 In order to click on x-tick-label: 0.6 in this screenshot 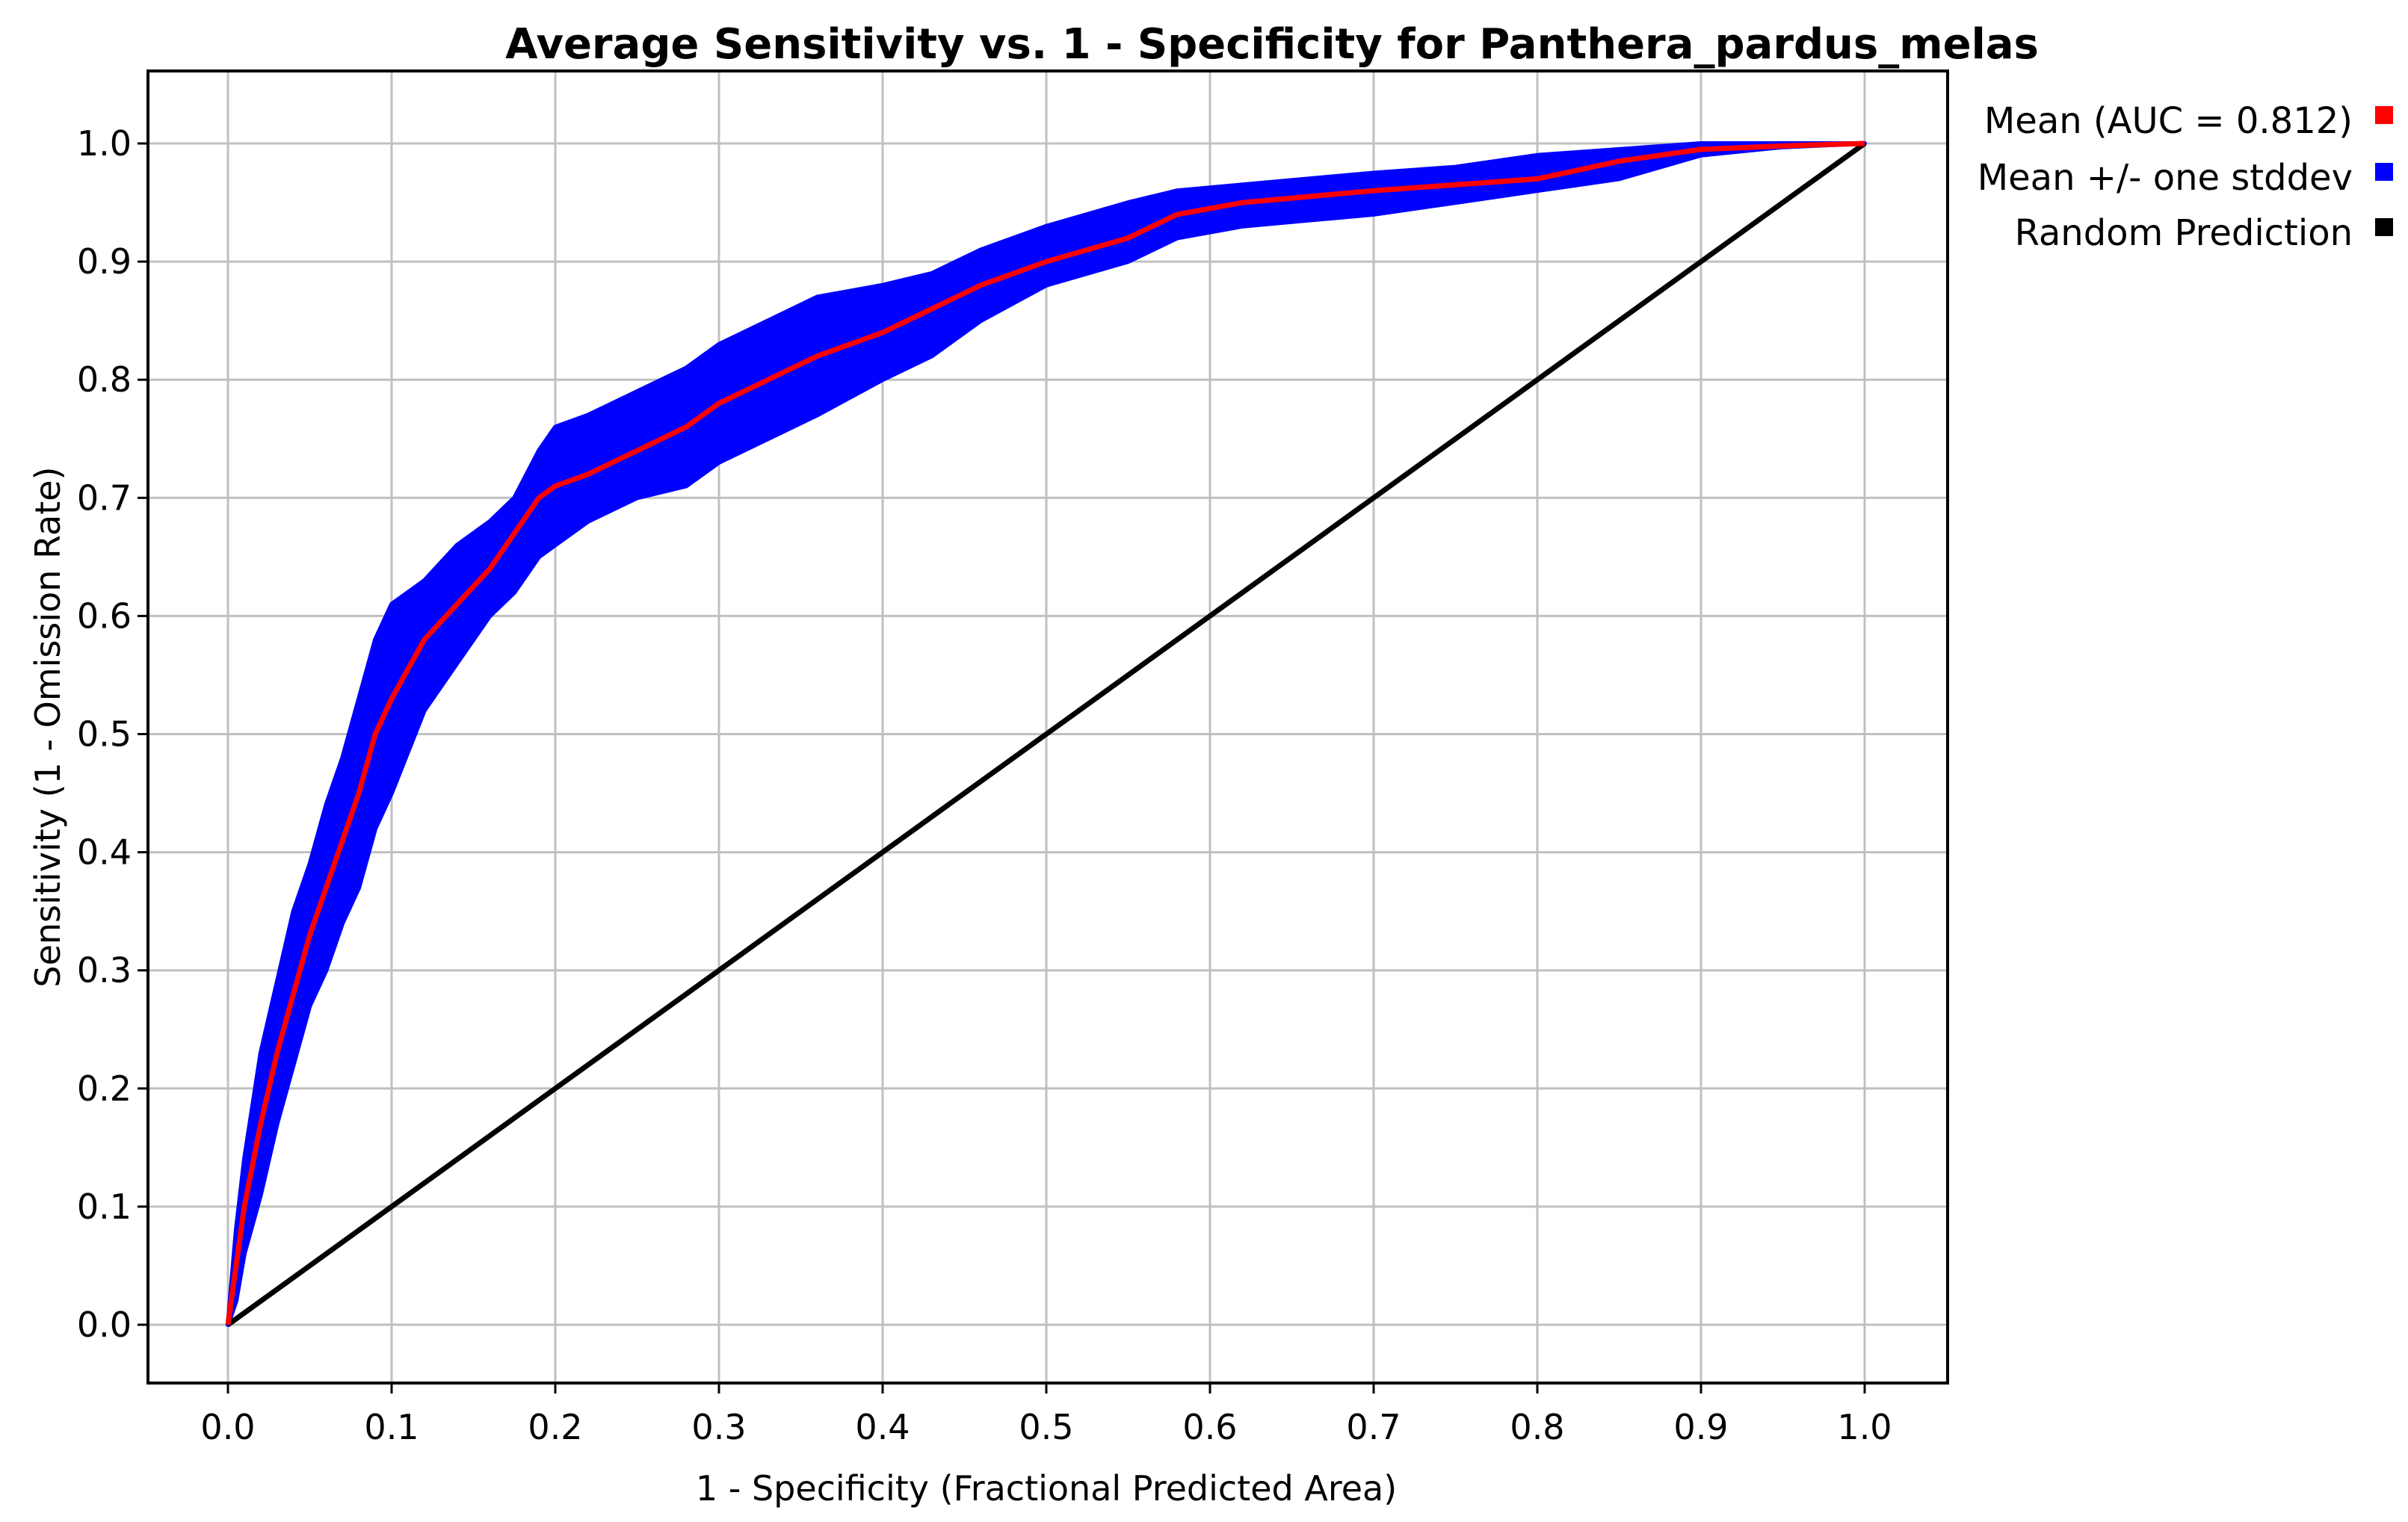, I will do `click(1209, 1427)`.